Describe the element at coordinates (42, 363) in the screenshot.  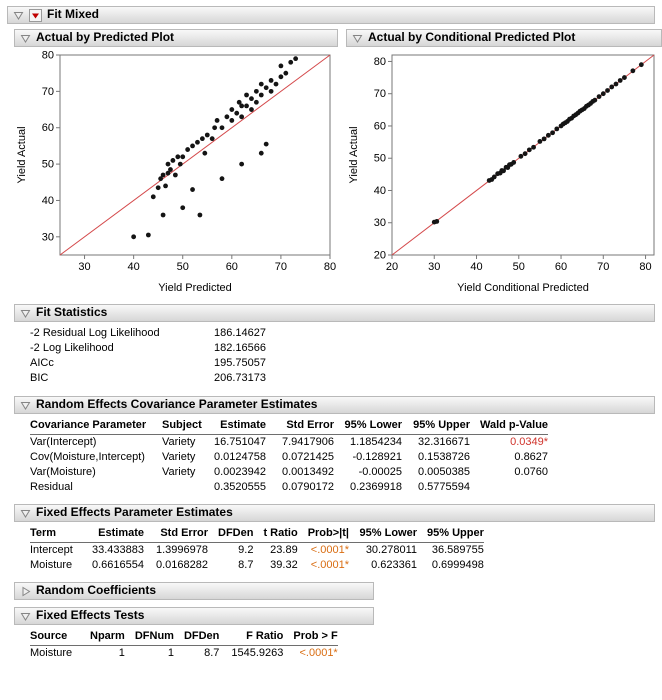
I see `fit-stat-label: AICc` at that location.